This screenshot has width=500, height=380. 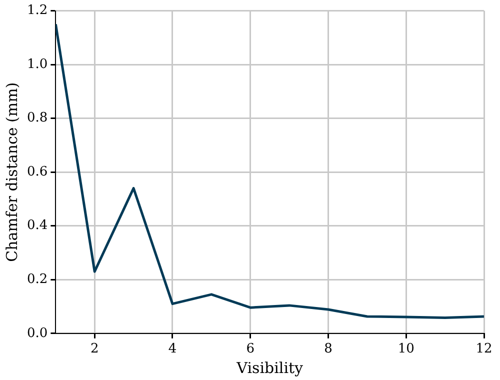 I want to click on x-tick-label: 12, so click(x=484, y=349).